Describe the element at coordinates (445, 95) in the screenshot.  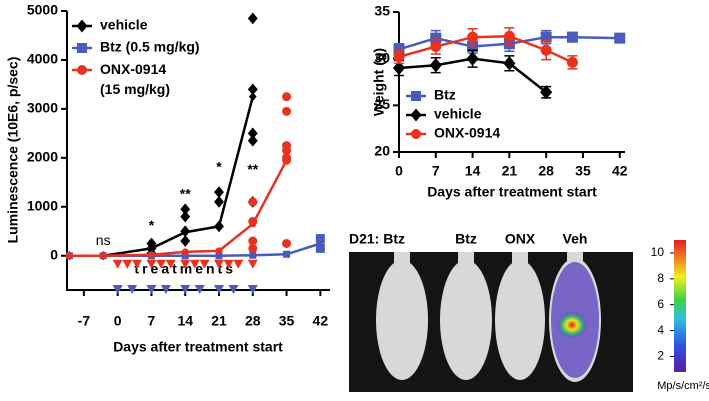
I see `legend-label: Btz` at that location.